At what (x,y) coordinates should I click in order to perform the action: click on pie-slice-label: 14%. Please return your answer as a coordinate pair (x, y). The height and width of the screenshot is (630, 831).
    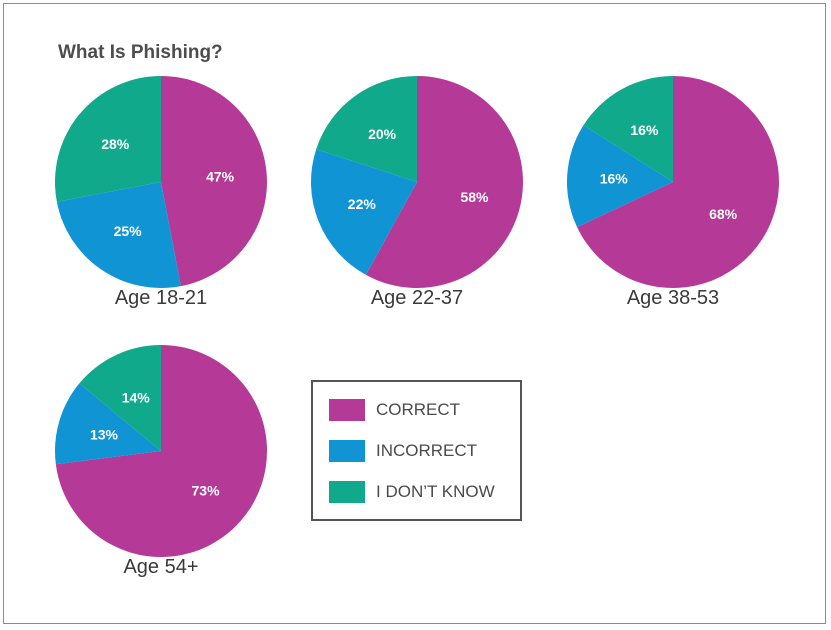
    Looking at the image, I should click on (136, 397).